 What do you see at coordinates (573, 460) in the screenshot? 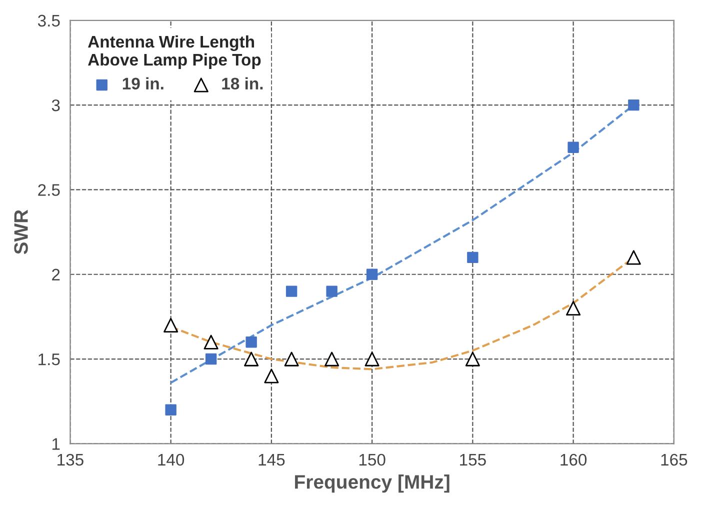
I see `x-tick-label: 160` at bounding box center [573, 460].